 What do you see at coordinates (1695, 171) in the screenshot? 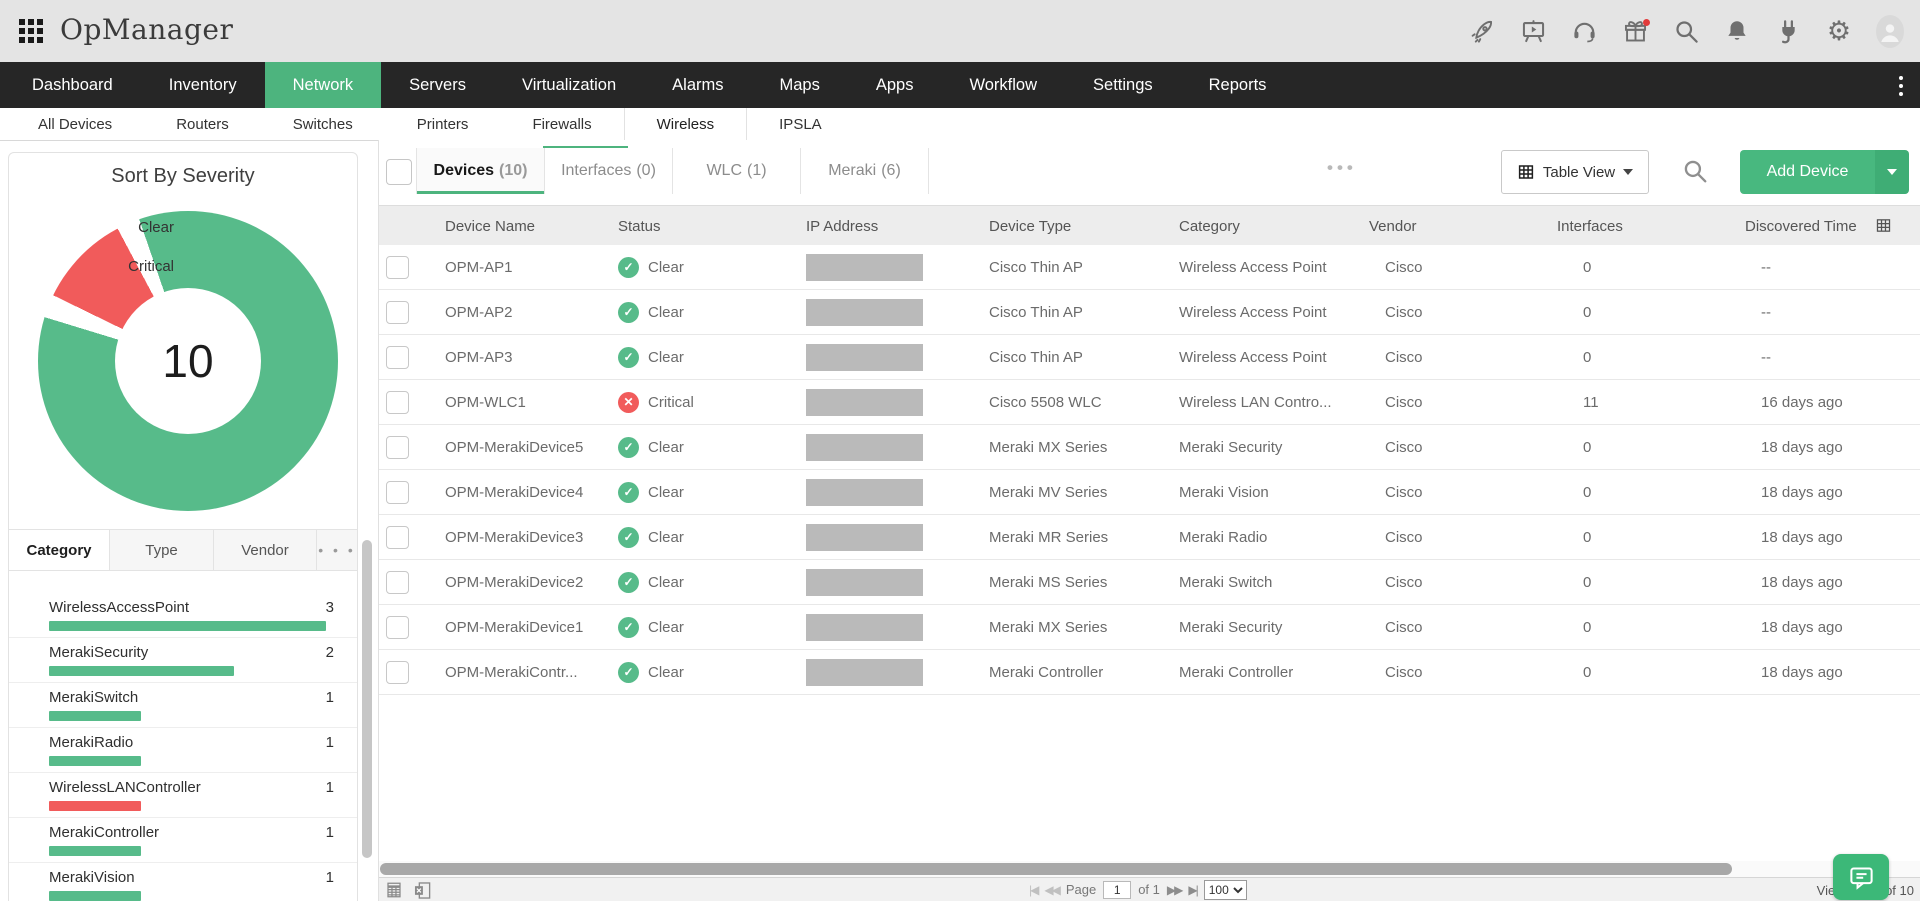
I see `table-search-icon` at bounding box center [1695, 171].